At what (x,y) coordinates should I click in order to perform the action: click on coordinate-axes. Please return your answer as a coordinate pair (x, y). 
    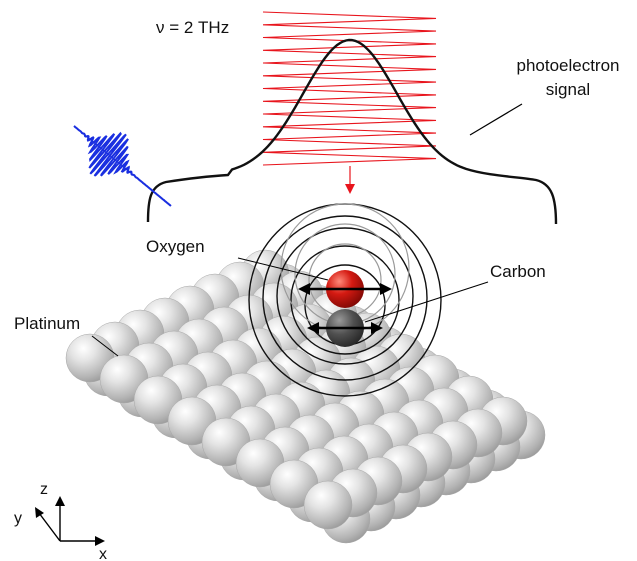
    Looking at the image, I should click on (70, 521).